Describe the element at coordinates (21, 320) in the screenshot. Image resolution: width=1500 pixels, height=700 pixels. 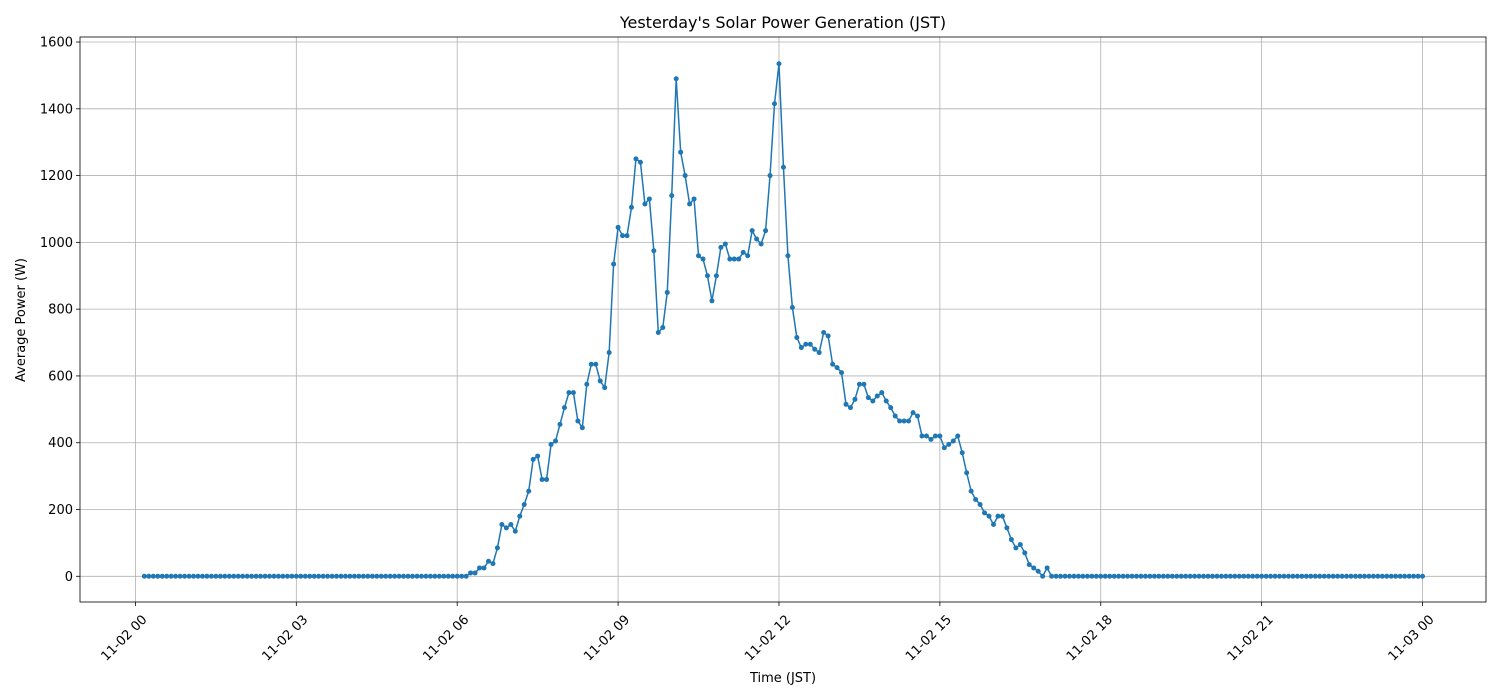
I see `y-axis-label: Average Power (W)` at that location.